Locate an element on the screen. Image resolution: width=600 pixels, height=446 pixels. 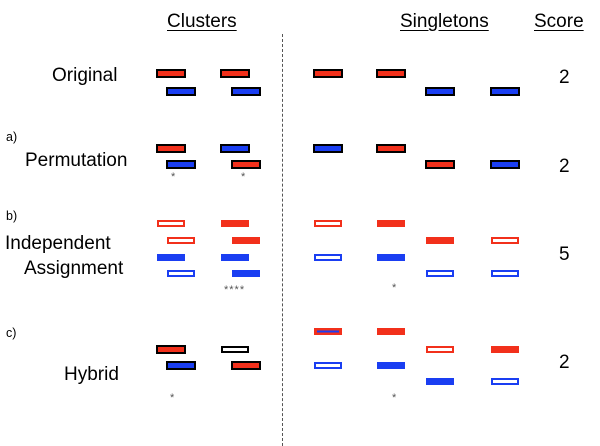
bar-stripe is located at coordinates (328, 331).